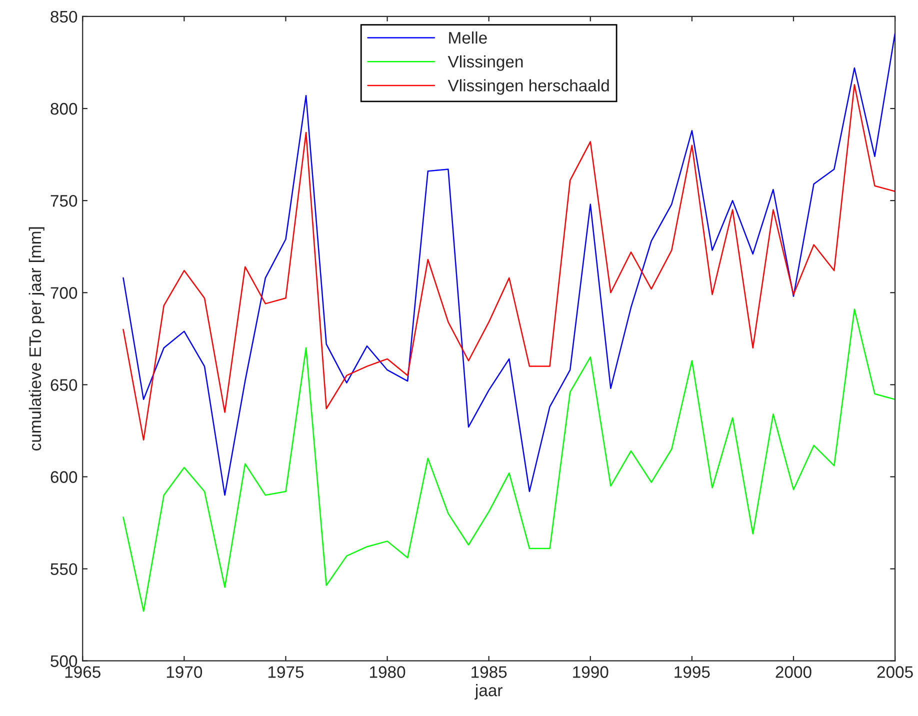  I want to click on x-tick-label: 2005, so click(895, 672).